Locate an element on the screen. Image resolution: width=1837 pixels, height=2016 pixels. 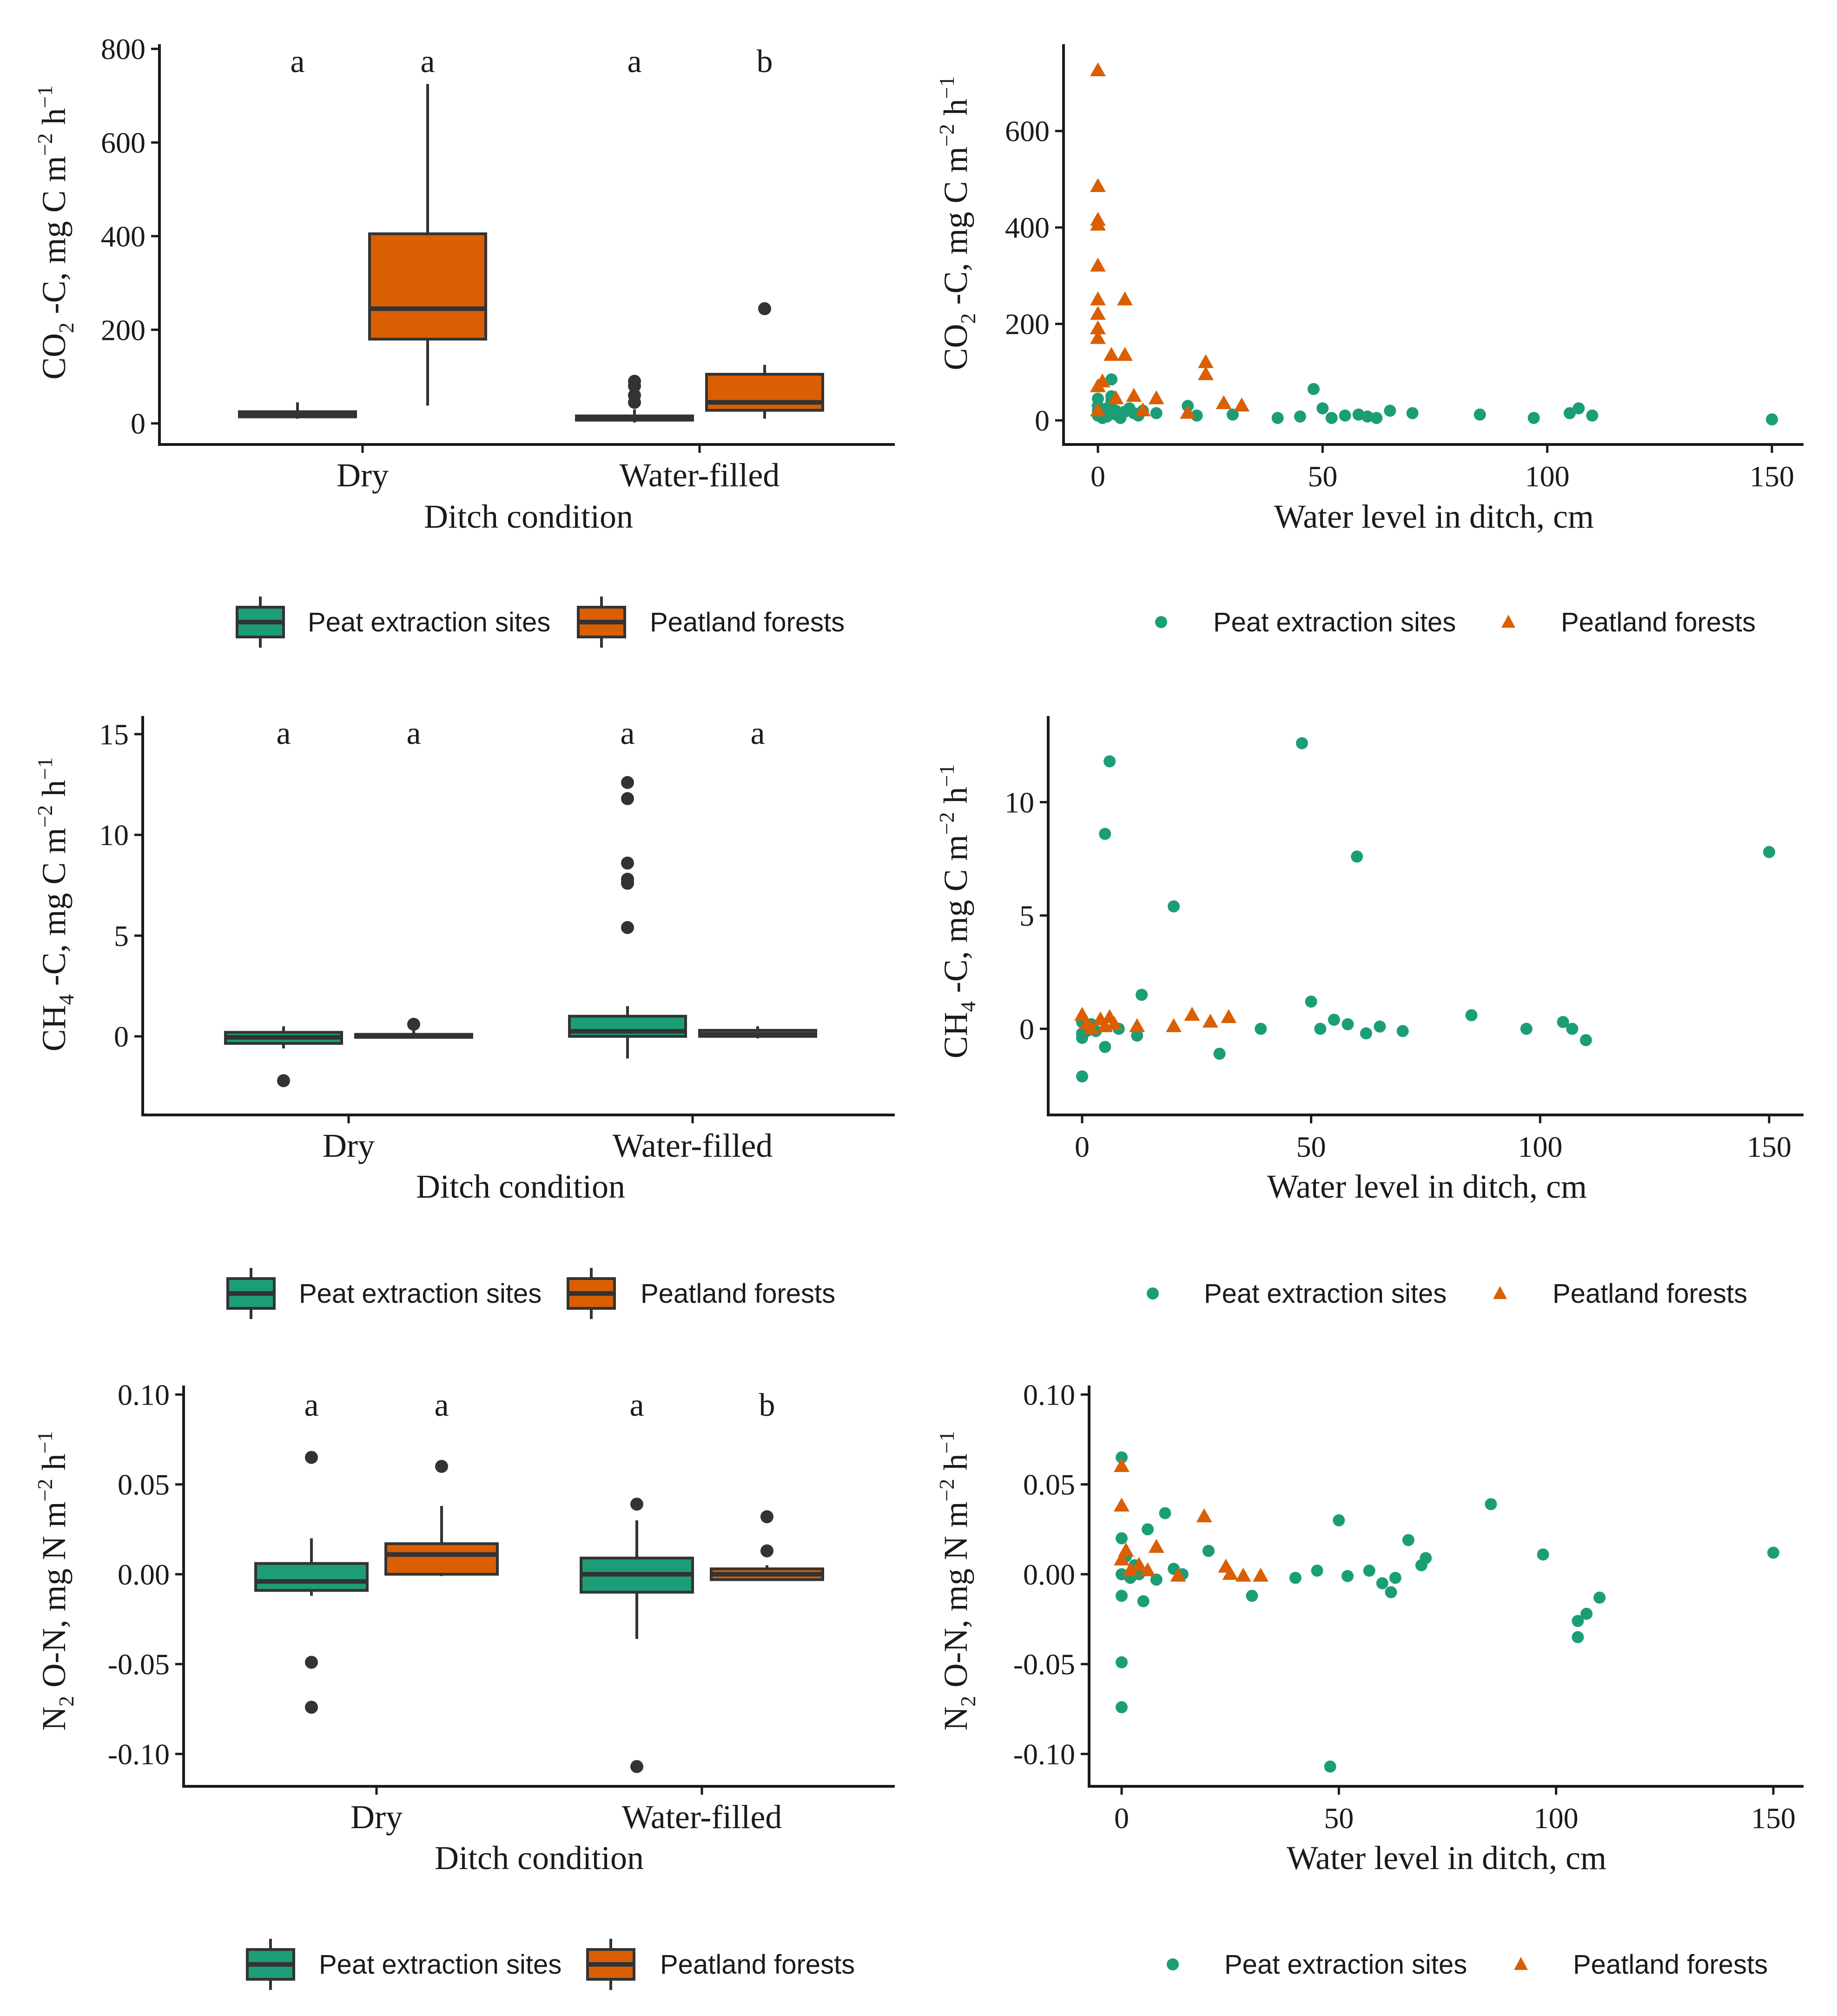
legend-key-peat-extraction is located at coordinates (251, 1293).